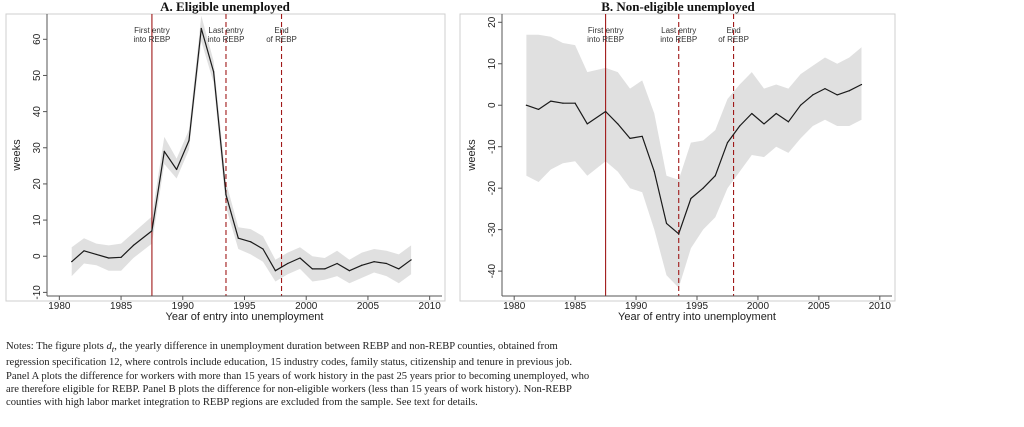 The height and width of the screenshot is (427, 1024). Describe the element at coordinates (113, 349) in the screenshot. I see `notes-subscript: t` at that location.